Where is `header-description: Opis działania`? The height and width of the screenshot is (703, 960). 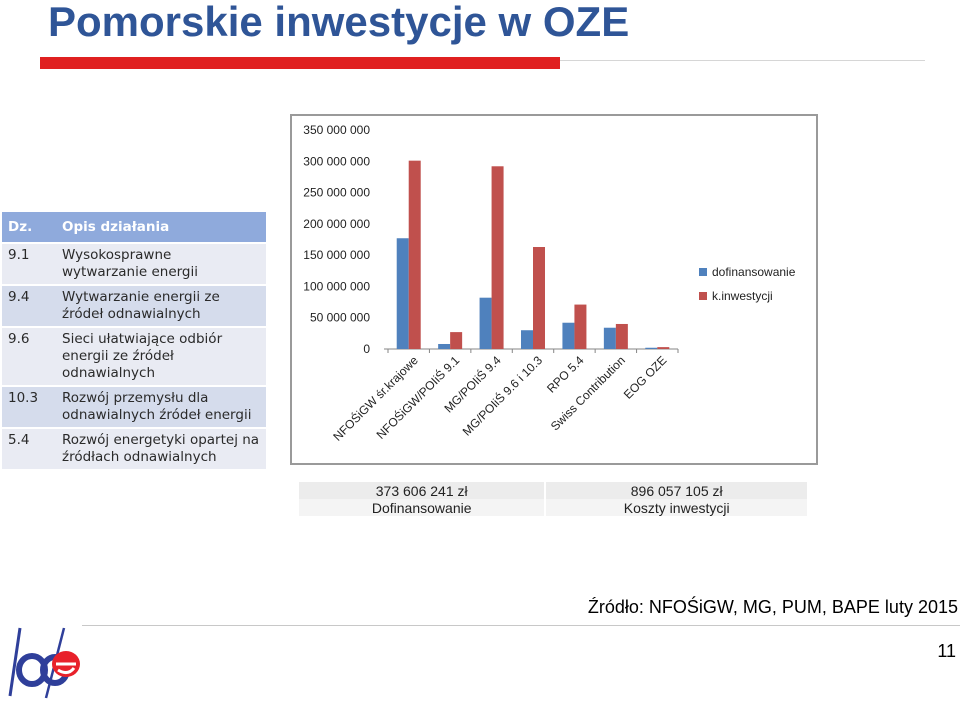 header-description: Opis działania is located at coordinates (161, 227).